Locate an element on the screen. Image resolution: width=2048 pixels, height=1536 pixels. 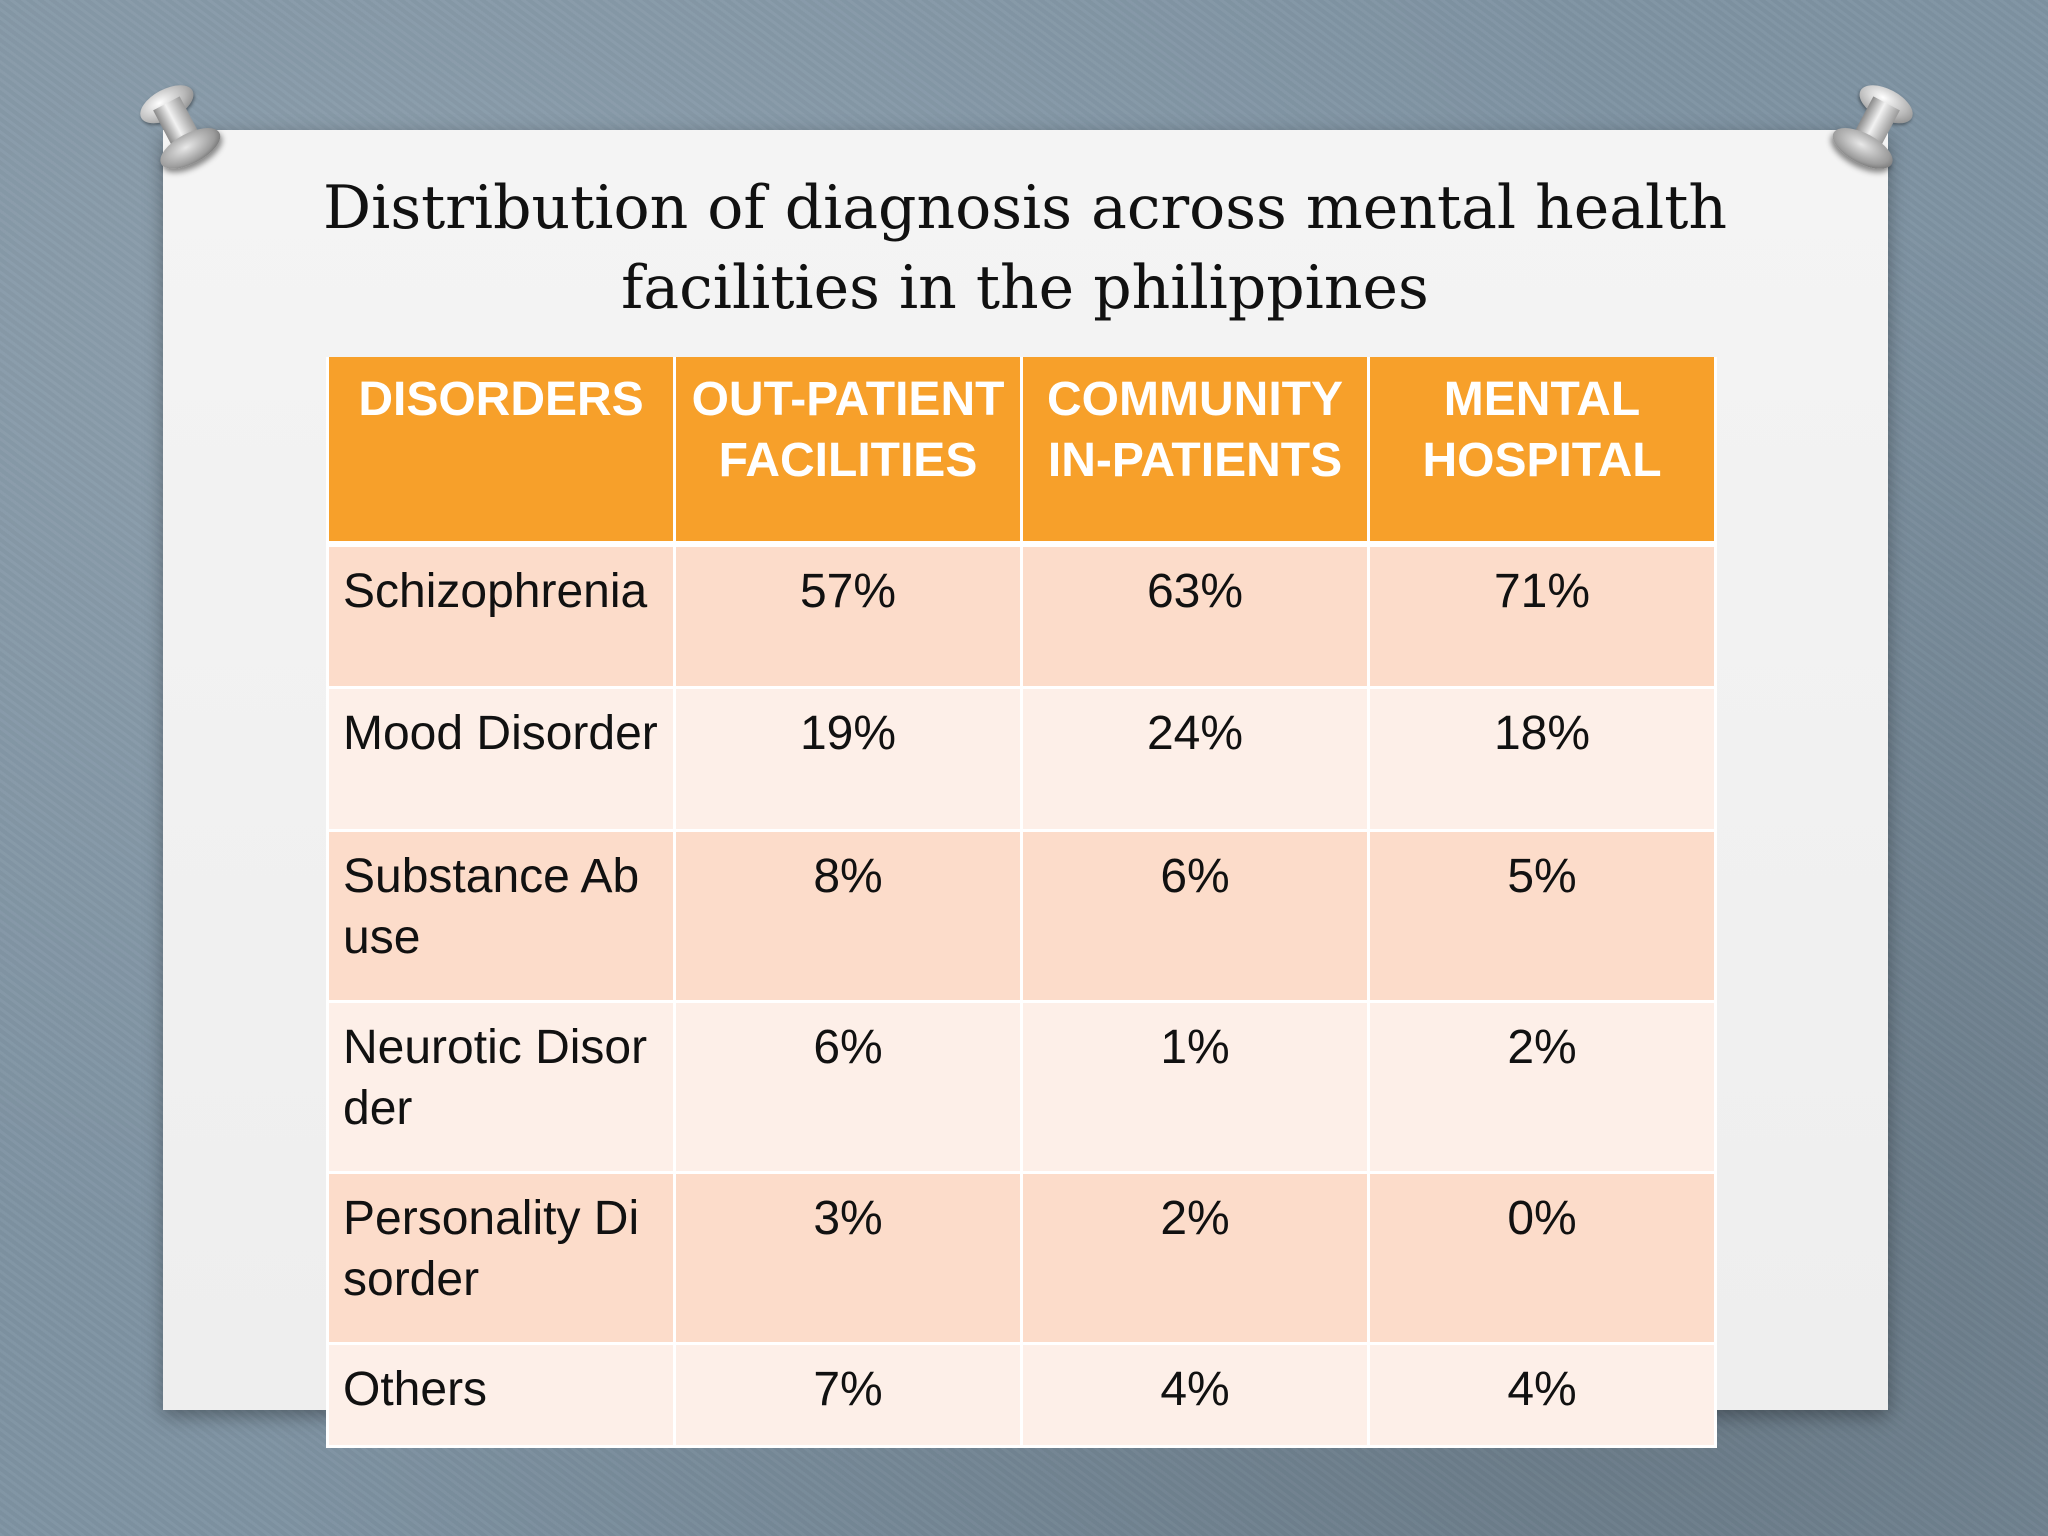
disorder-name: Personality Disorder is located at coordinates (501, 1257).